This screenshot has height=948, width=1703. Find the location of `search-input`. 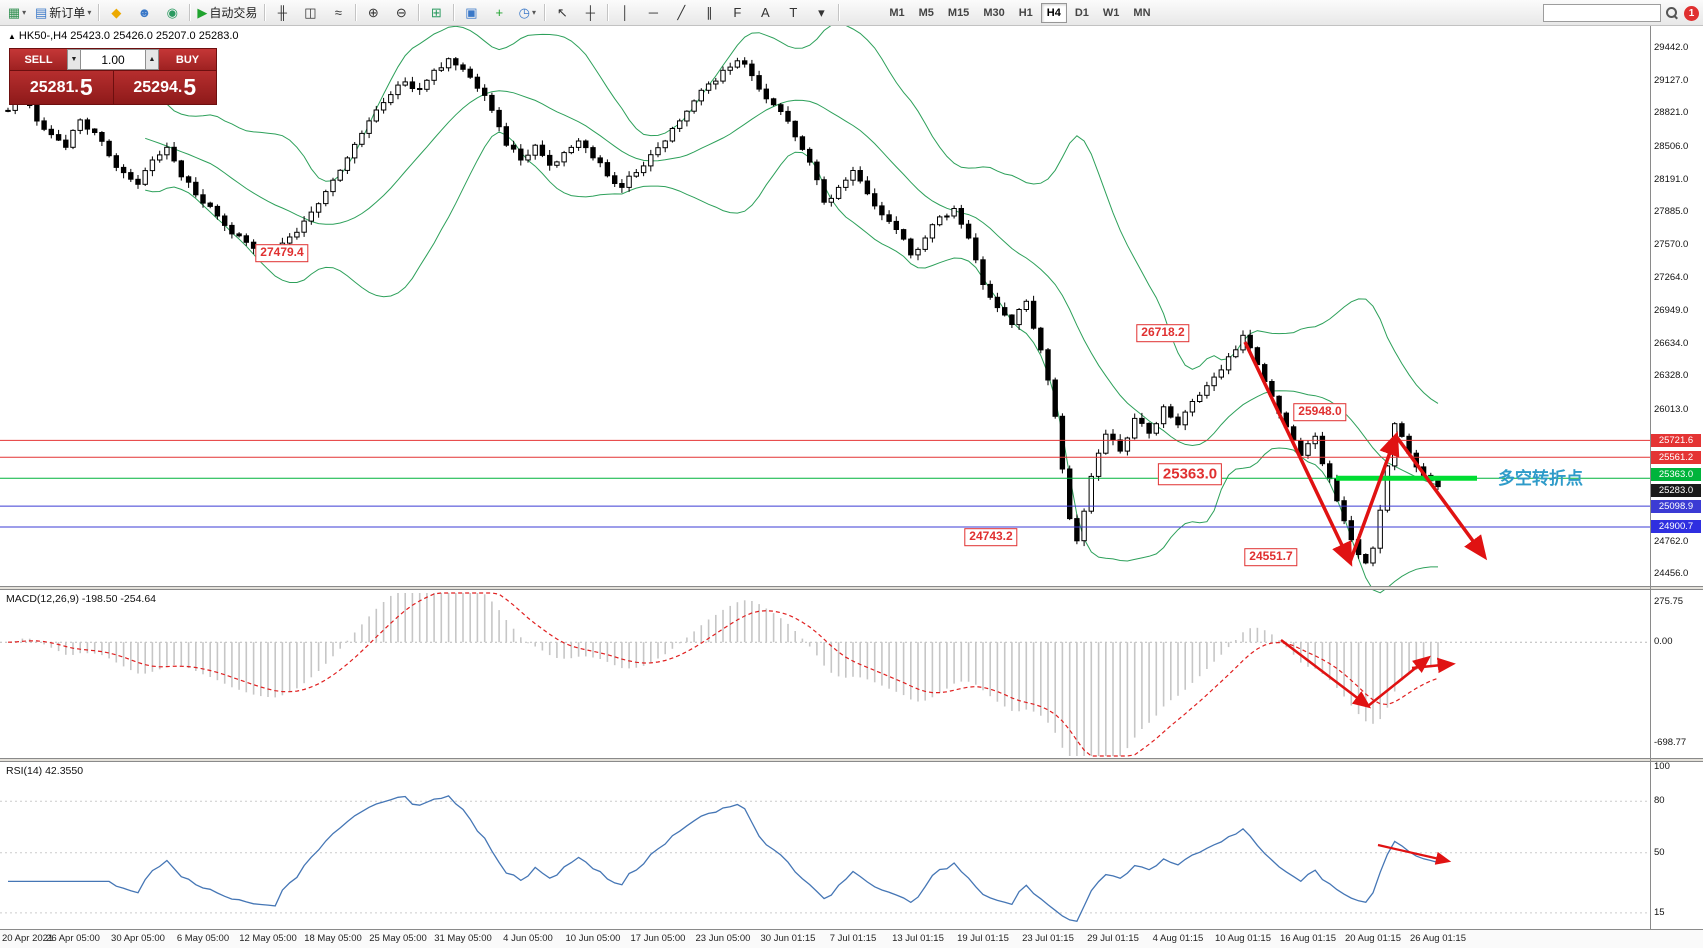

search-input is located at coordinates (1602, 13).